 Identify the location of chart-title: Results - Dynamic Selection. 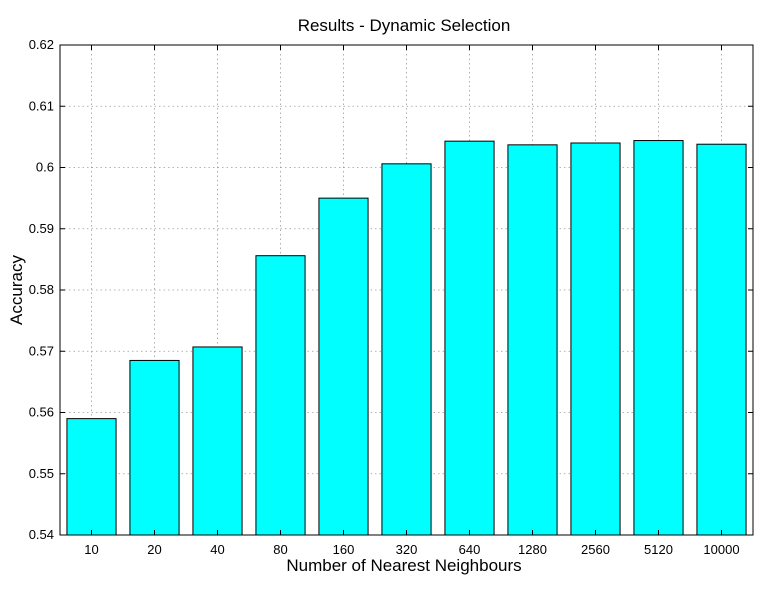
(404, 25).